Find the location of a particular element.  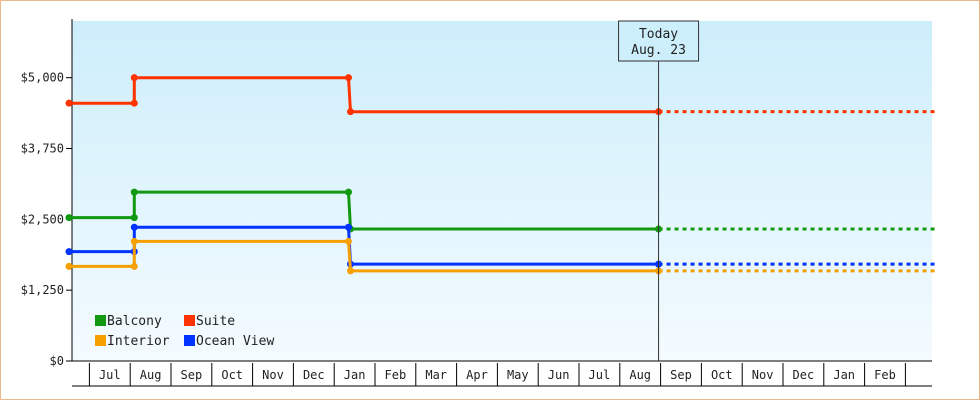

today-callout-box is located at coordinates (659, 41).